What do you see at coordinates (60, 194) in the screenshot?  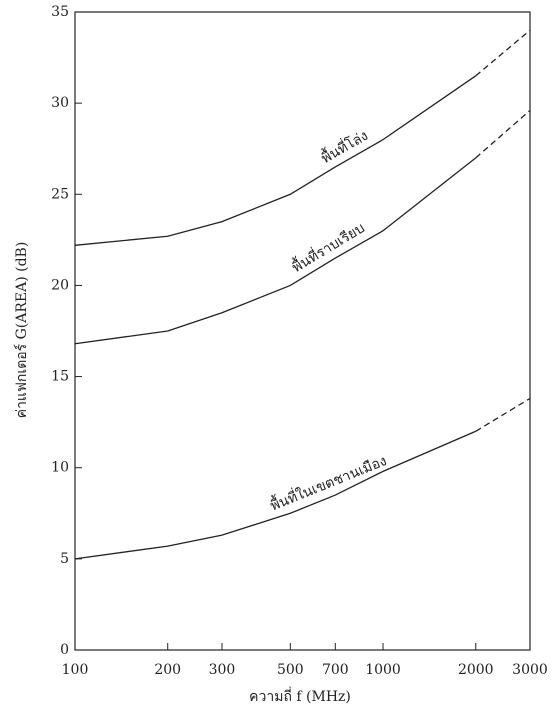 I see `y-tick-label: 25` at bounding box center [60, 194].